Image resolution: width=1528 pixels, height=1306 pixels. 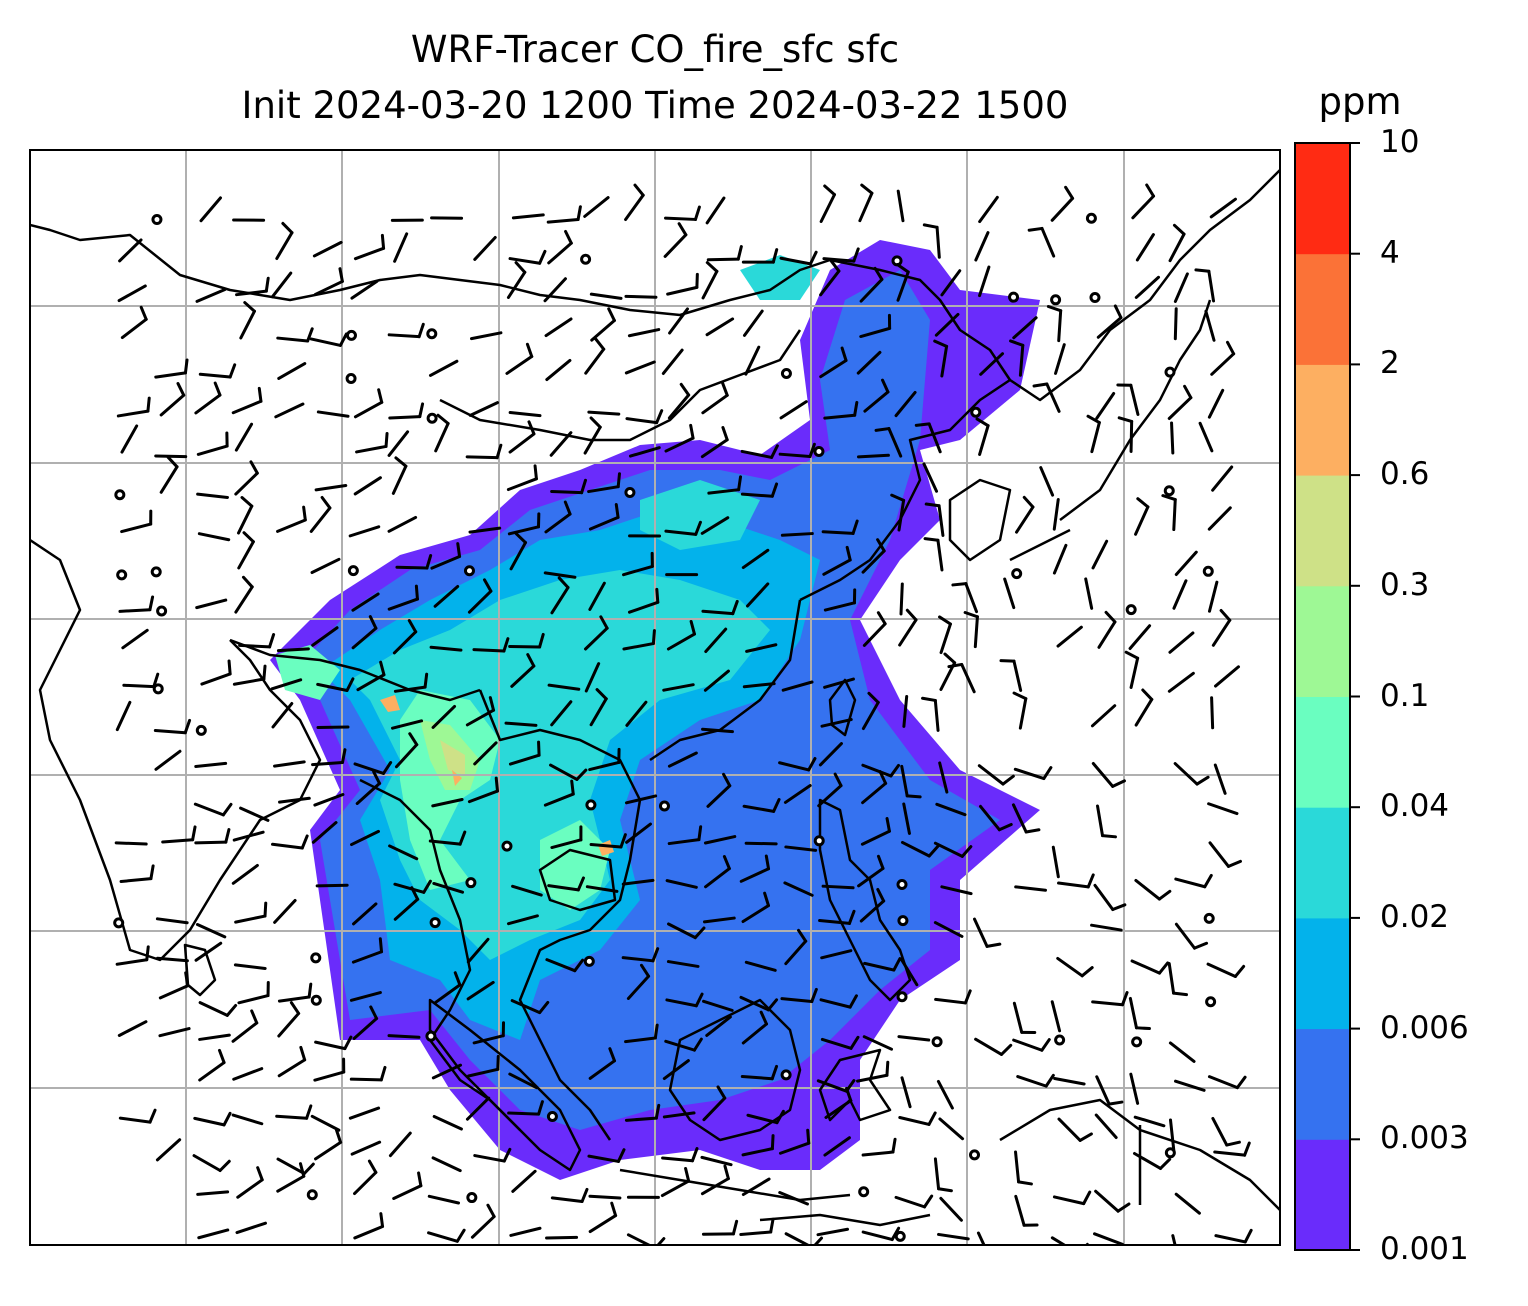 What do you see at coordinates (980, 520) in the screenshot?
I see `korea-outline` at bounding box center [980, 520].